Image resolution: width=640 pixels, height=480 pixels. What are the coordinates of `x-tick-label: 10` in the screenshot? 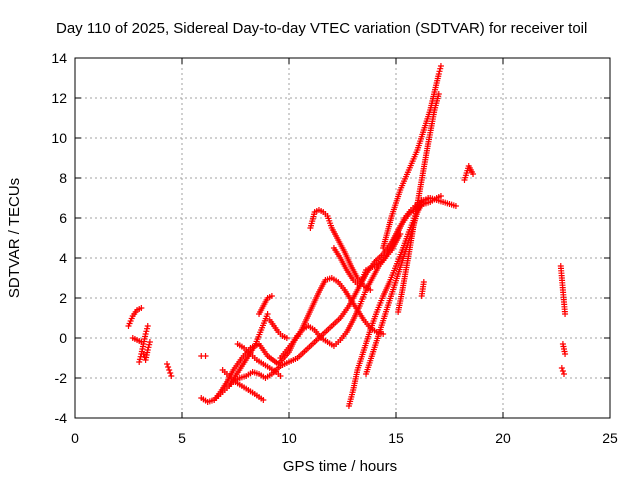 It's located at (289, 438).